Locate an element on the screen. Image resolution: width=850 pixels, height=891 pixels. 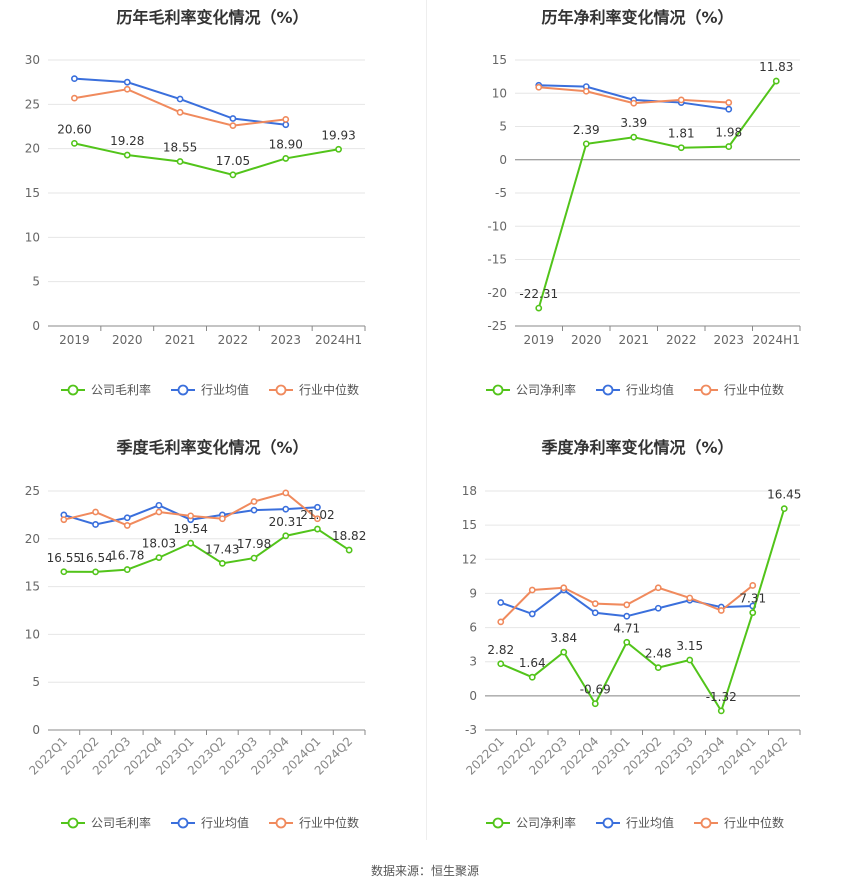
data-label: 18.55 is located at coordinates (180, 148).